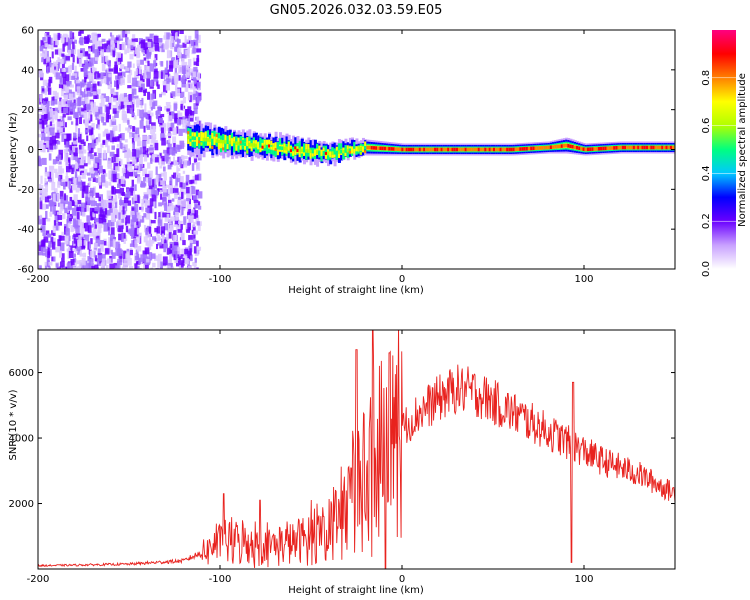  Describe the element at coordinates (356, 290) in the screenshot. I see `spectrogram-xlabel: Height of straight line (km)` at that location.